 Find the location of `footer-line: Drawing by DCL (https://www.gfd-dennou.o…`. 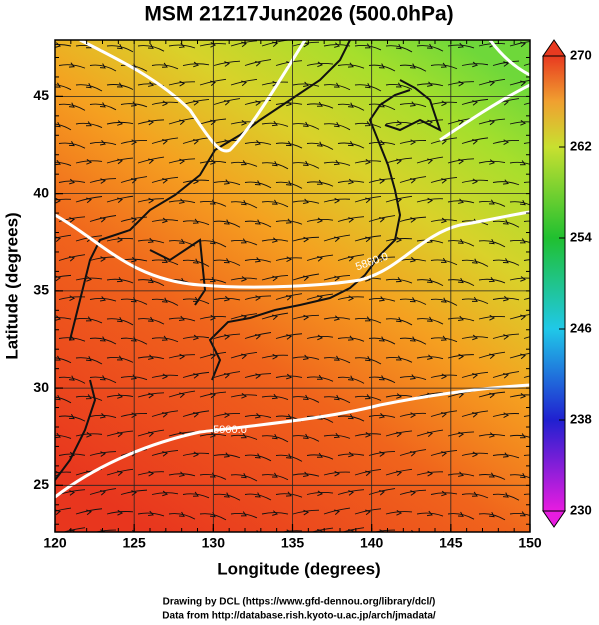

footer-line: Drawing by DCL (https://www.gfd-dennou.o… is located at coordinates (299, 602).